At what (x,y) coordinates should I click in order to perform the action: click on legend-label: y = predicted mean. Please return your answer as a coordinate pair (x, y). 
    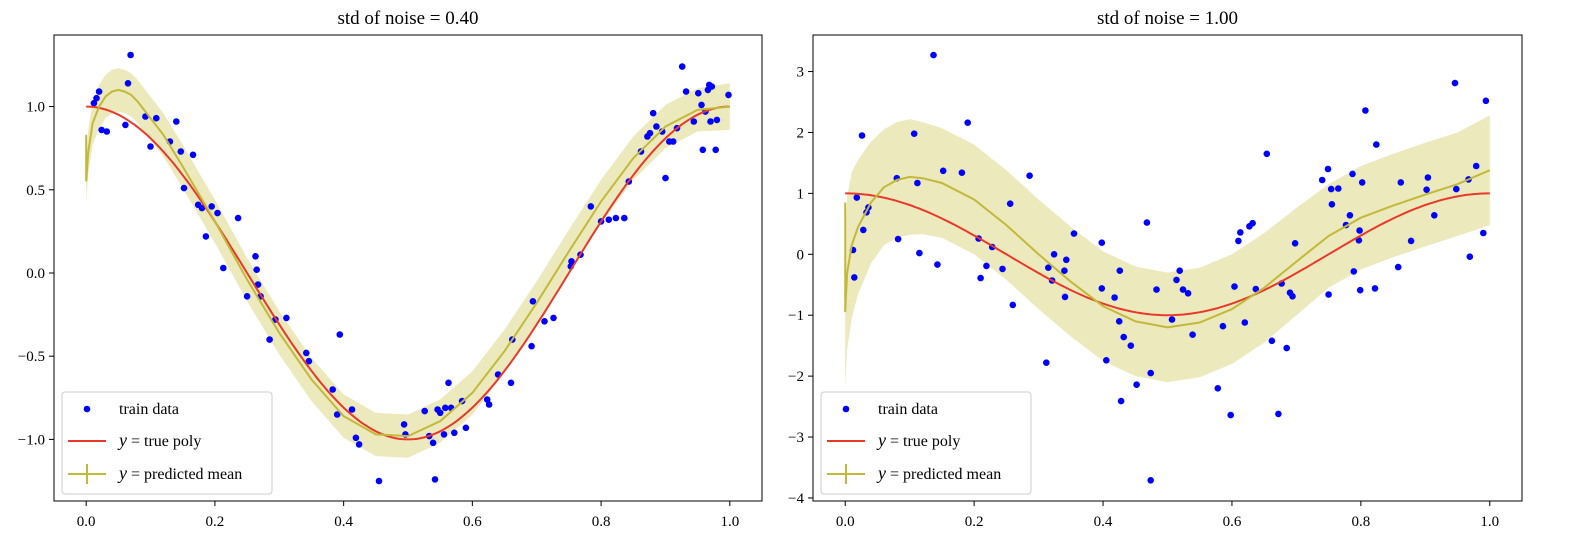
    Looking at the image, I should click on (938, 473).